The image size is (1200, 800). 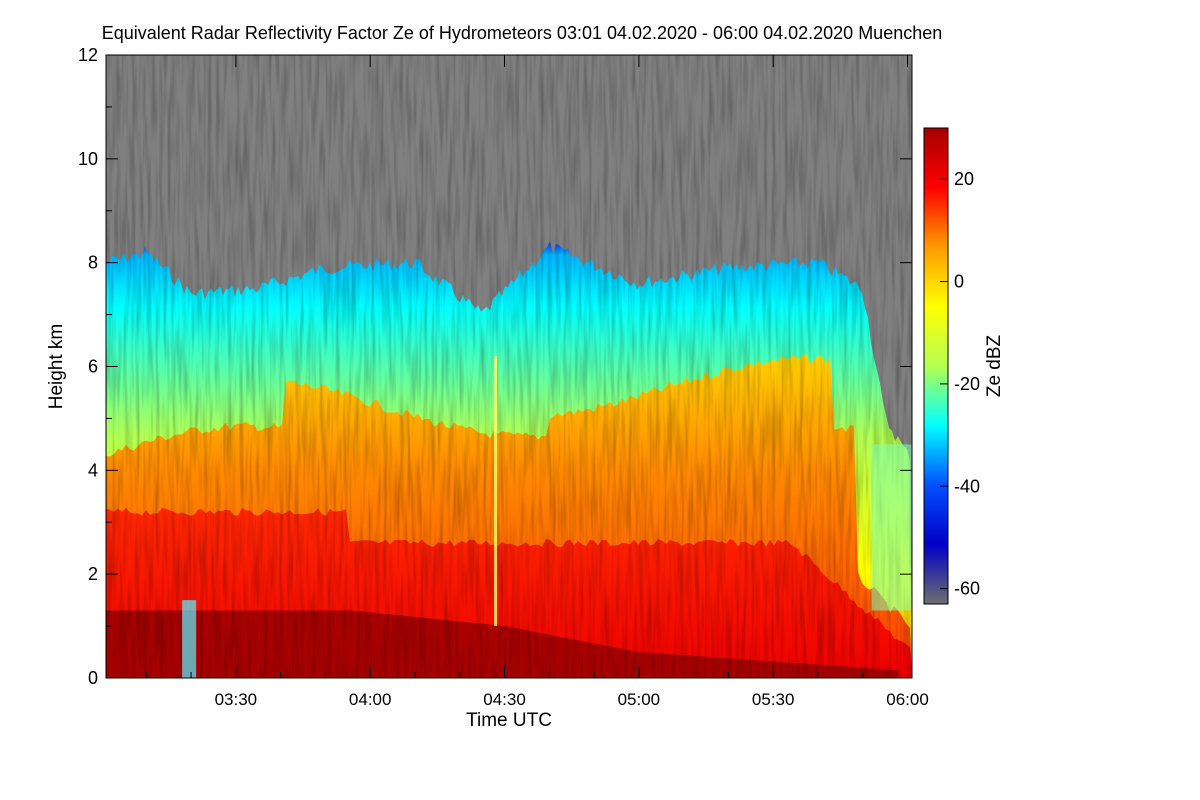 I want to click on fall-streak, so click(x=496, y=491).